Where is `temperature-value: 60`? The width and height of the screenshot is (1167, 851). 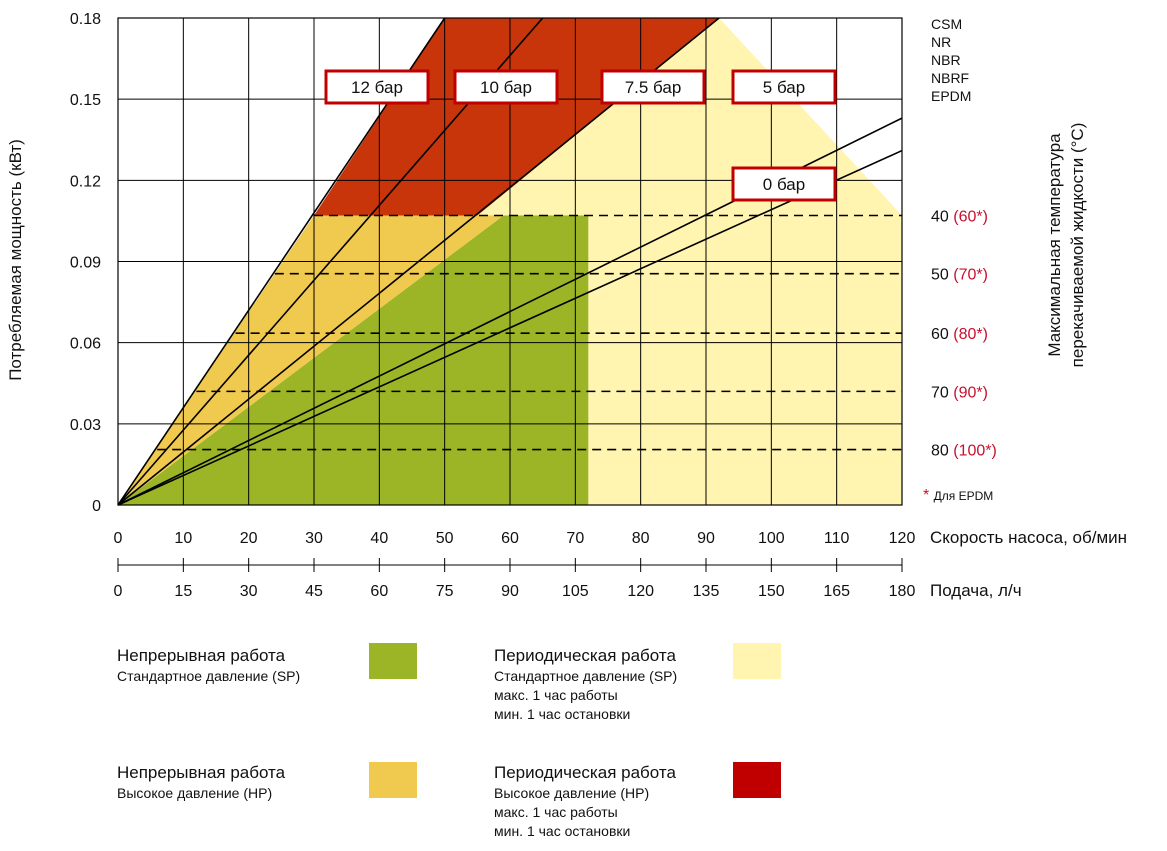
temperature-value: 60 is located at coordinates (942, 334).